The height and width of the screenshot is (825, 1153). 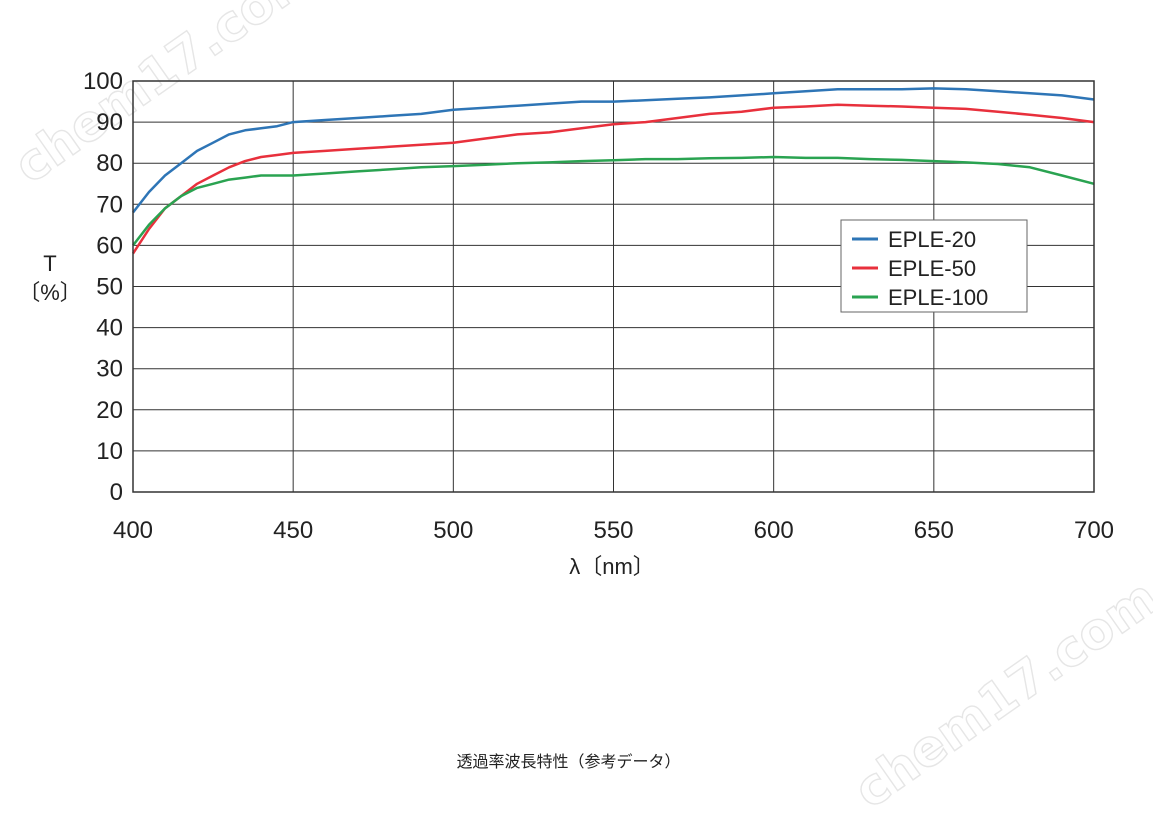 I want to click on y-tick-label-80: 80, so click(x=109, y=163).